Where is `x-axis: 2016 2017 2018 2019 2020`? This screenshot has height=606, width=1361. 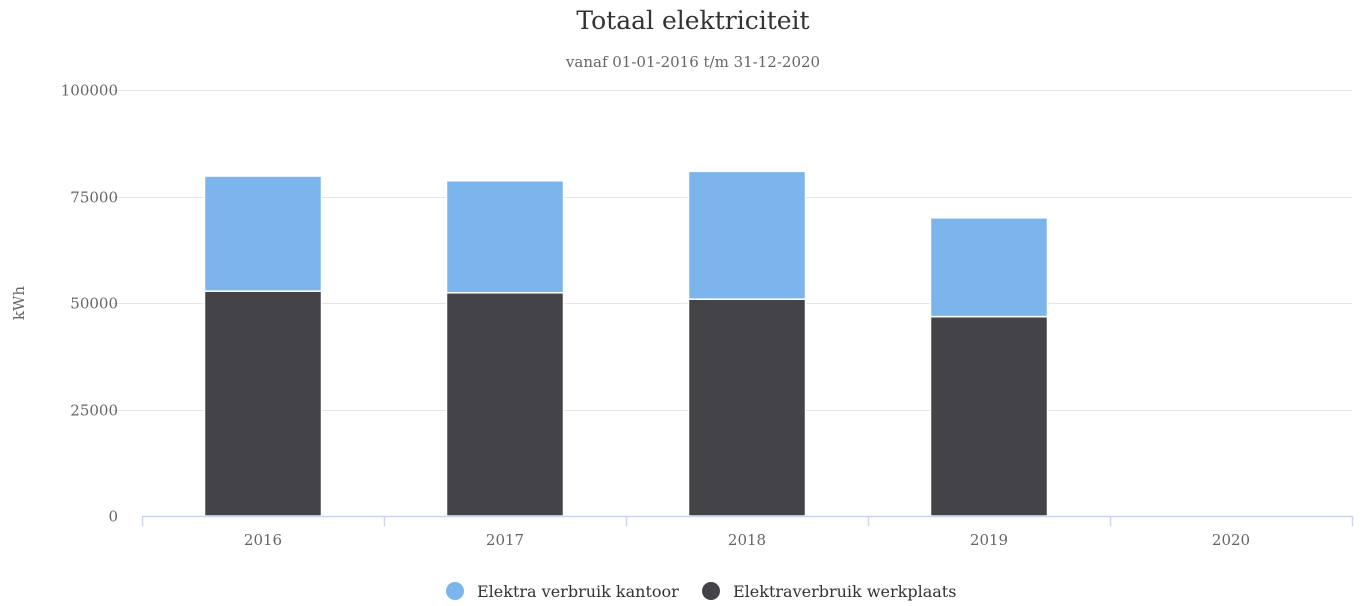
x-axis: 2016 2017 2018 2019 2020 is located at coordinates (747, 532).